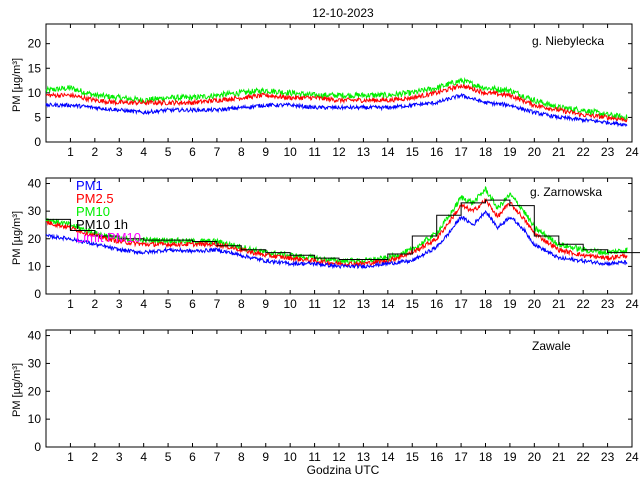 This screenshot has width=640, height=480. I want to click on legend-item-pm25: PM2.5, so click(95, 198).